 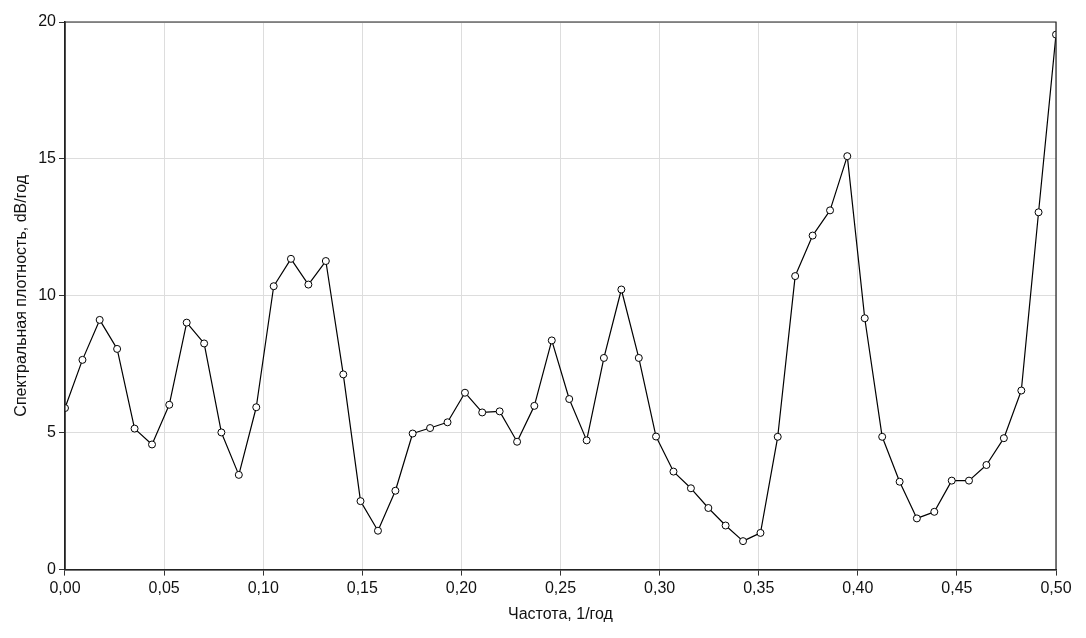 I want to click on y-tick-label: 10, so click(x=47, y=295).